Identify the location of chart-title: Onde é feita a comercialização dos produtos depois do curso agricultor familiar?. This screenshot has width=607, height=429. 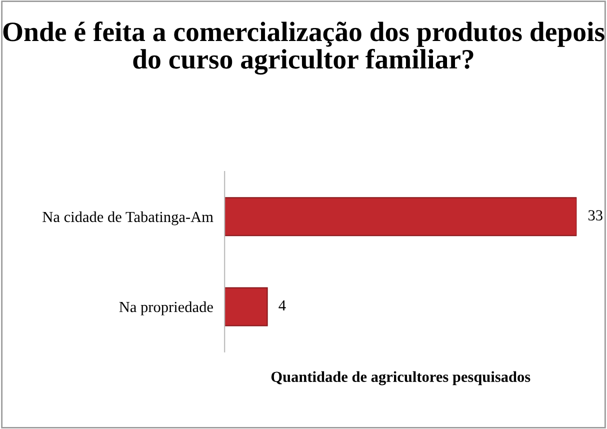
(303, 48).